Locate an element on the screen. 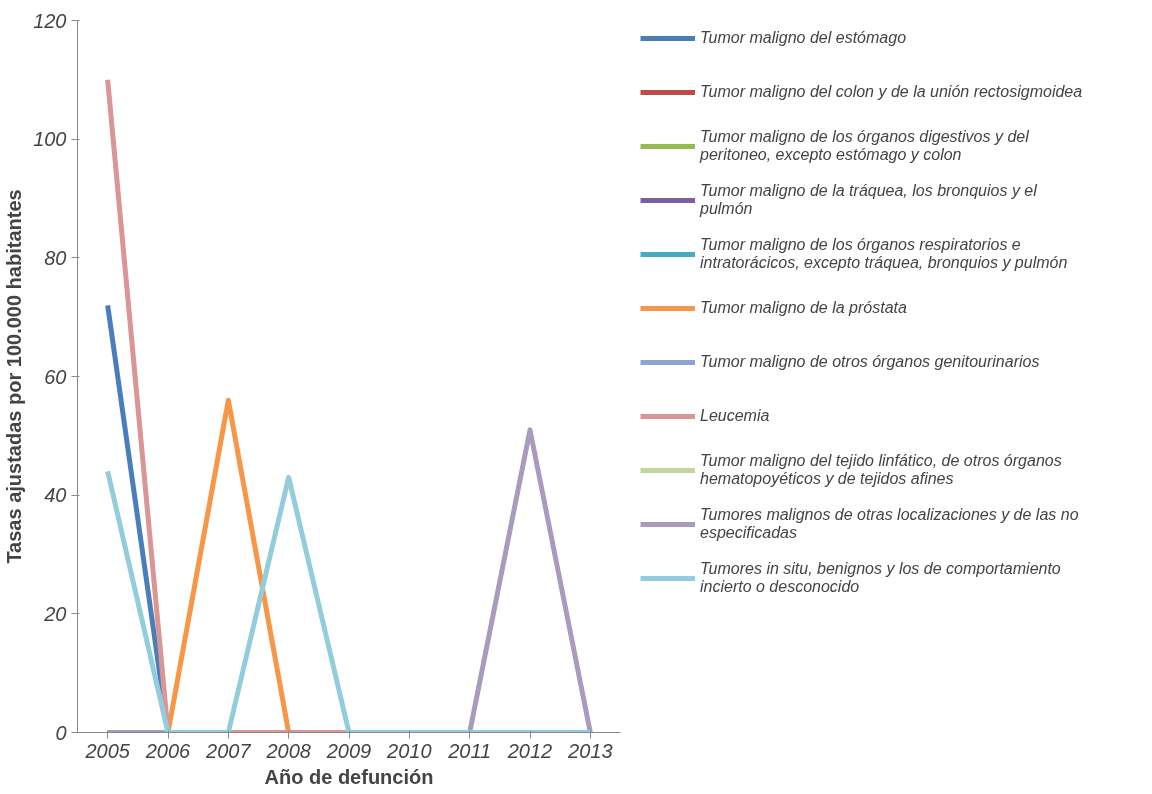 Image resolution: width=1152 pixels, height=794 pixels. legend-label: Tumor maligno del estómago is located at coordinates (803, 38).